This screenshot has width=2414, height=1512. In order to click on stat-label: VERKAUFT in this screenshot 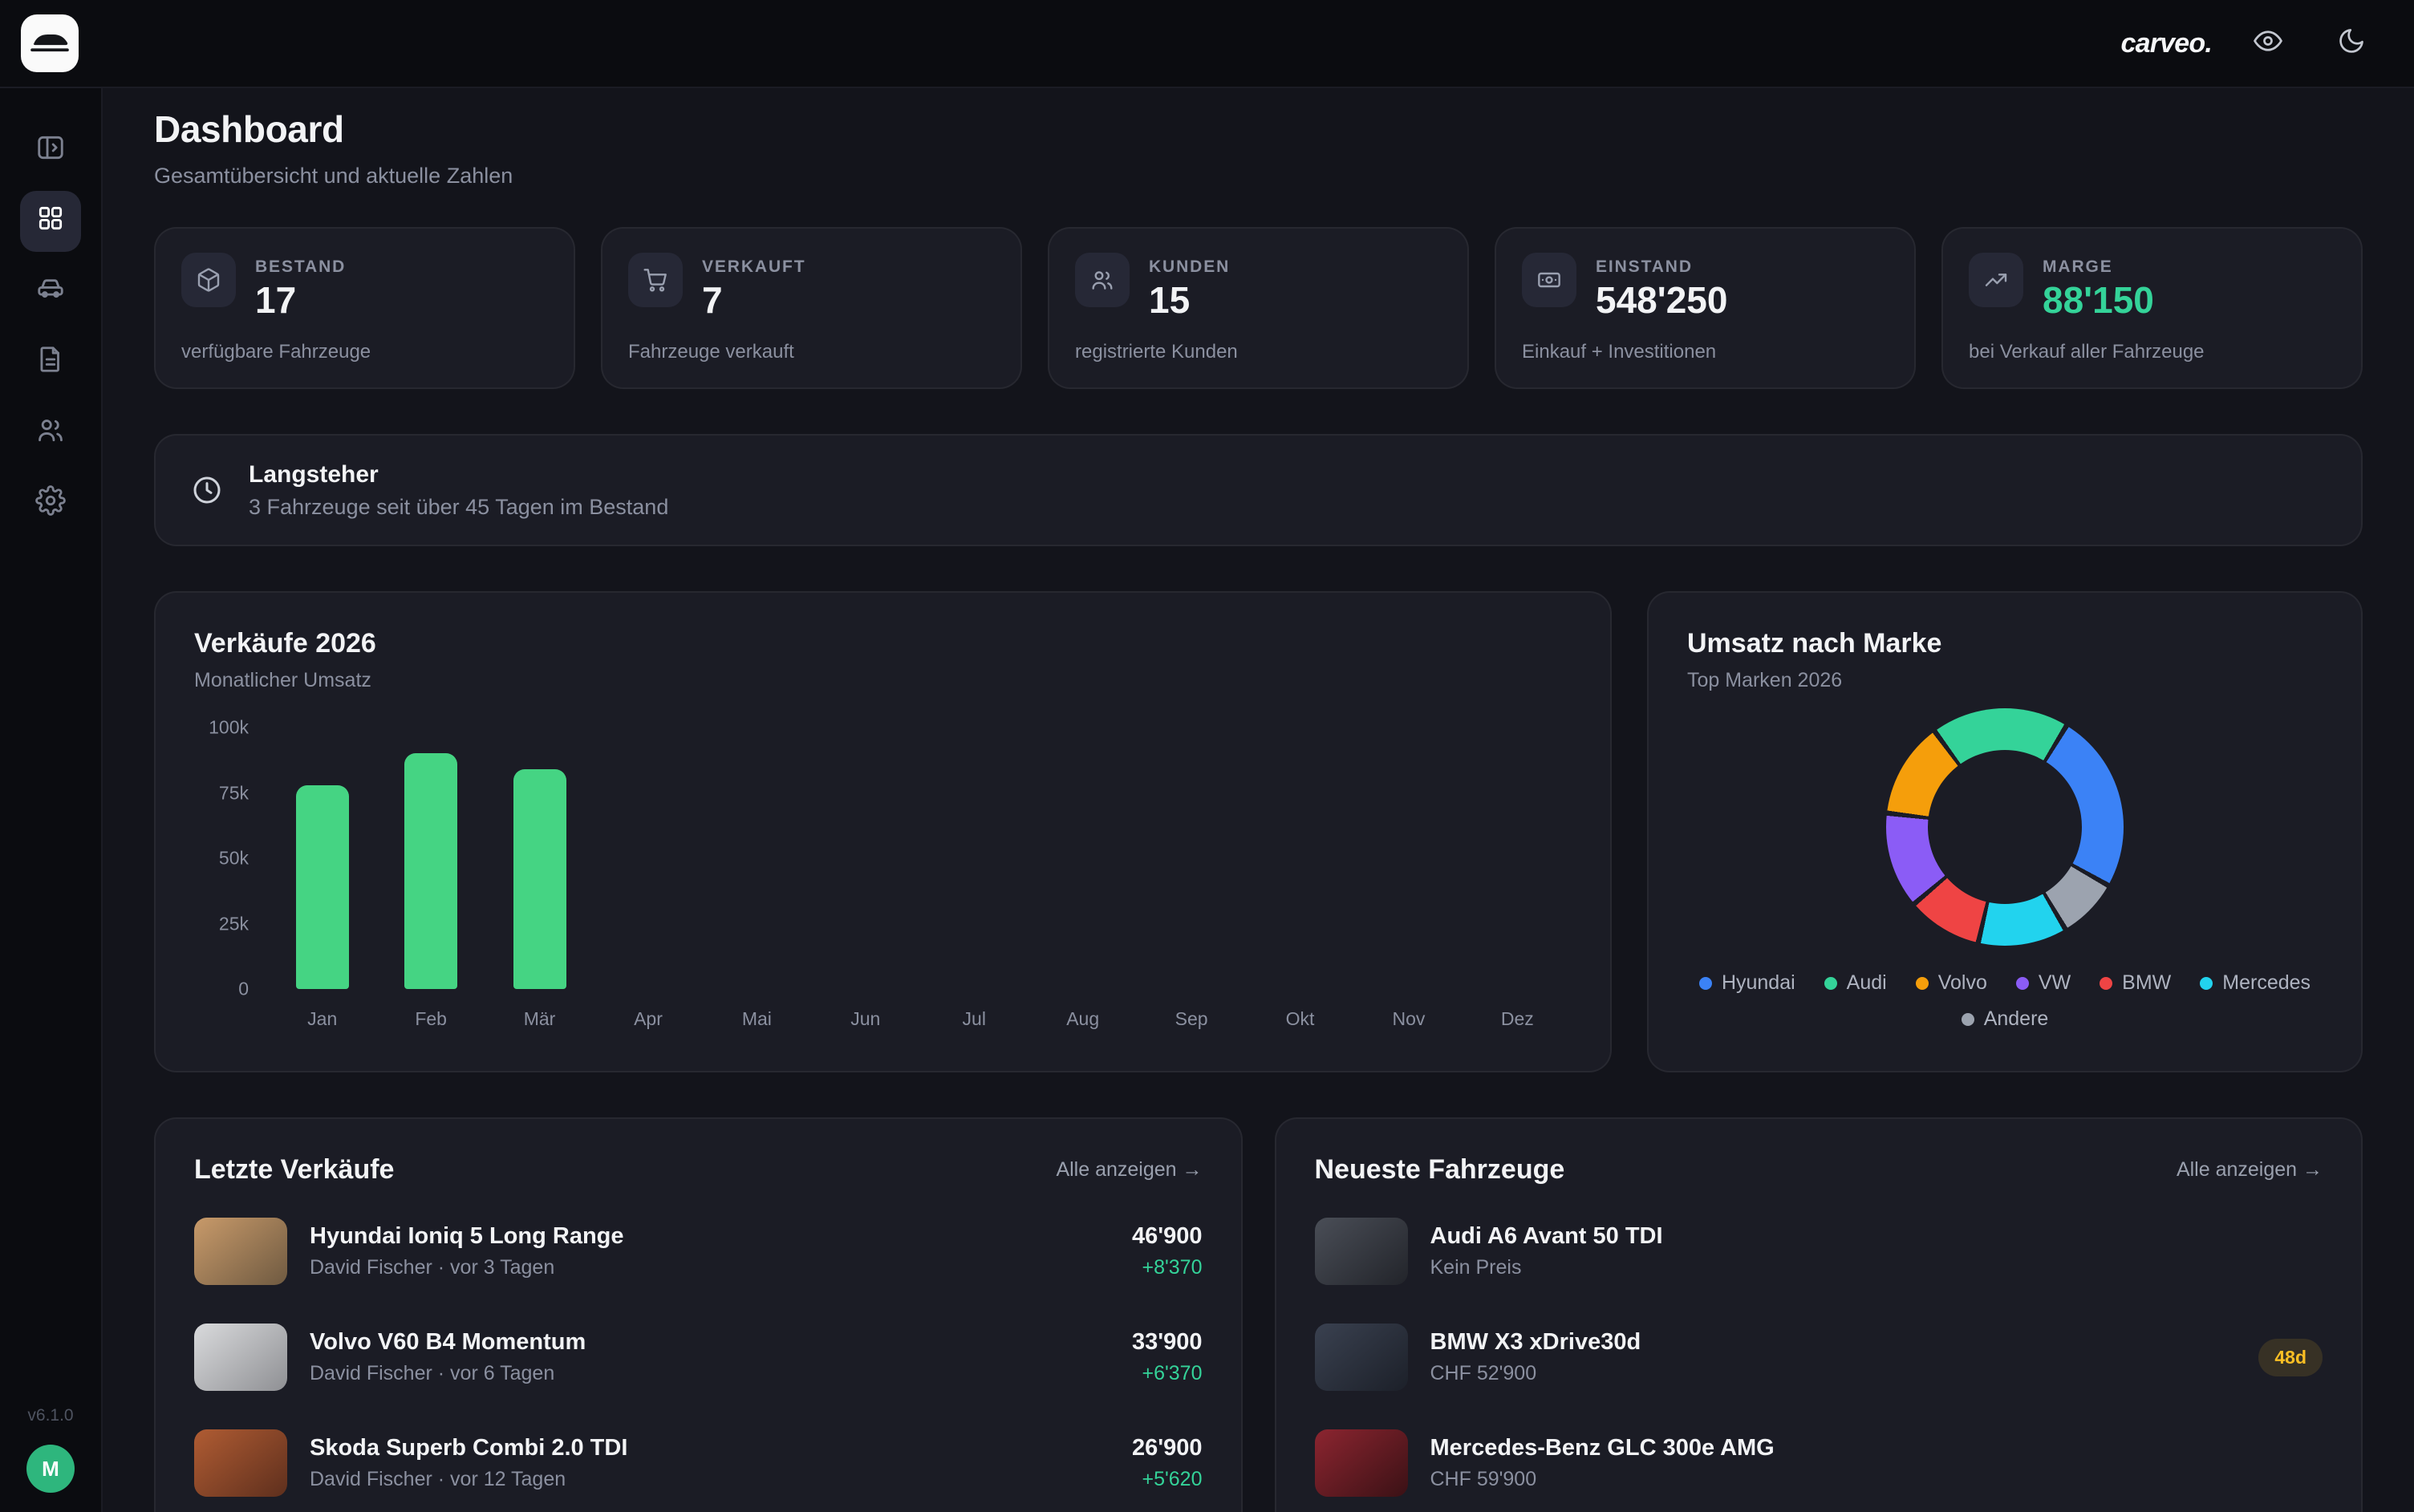, I will do `click(754, 266)`.